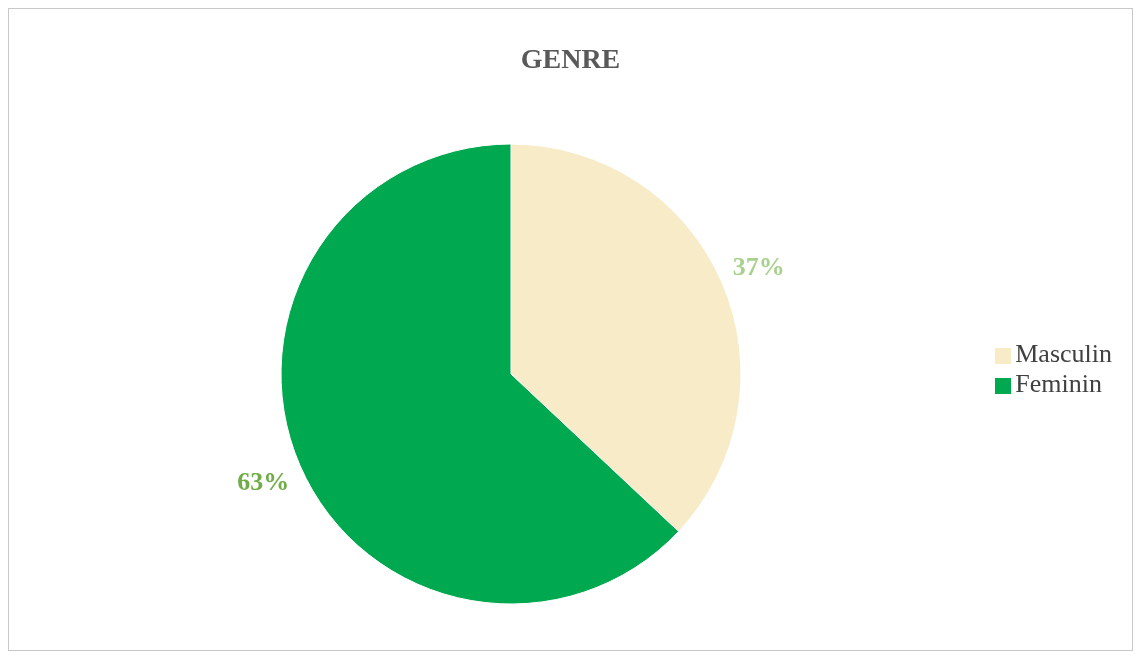  I want to click on legend-label: Feminin, so click(1058, 383).